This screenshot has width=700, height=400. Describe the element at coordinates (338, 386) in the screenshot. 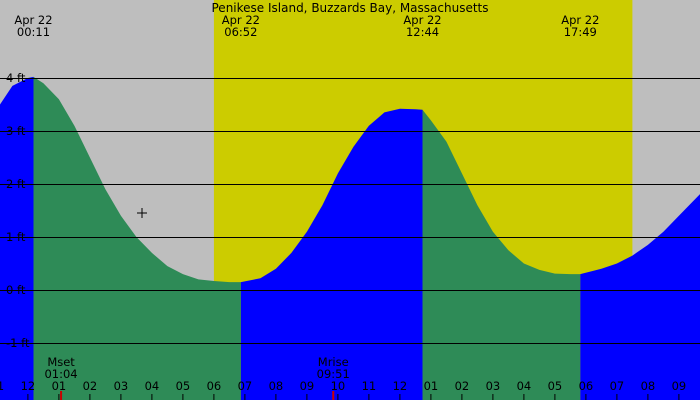

I see `x-tick-label: 10` at that location.